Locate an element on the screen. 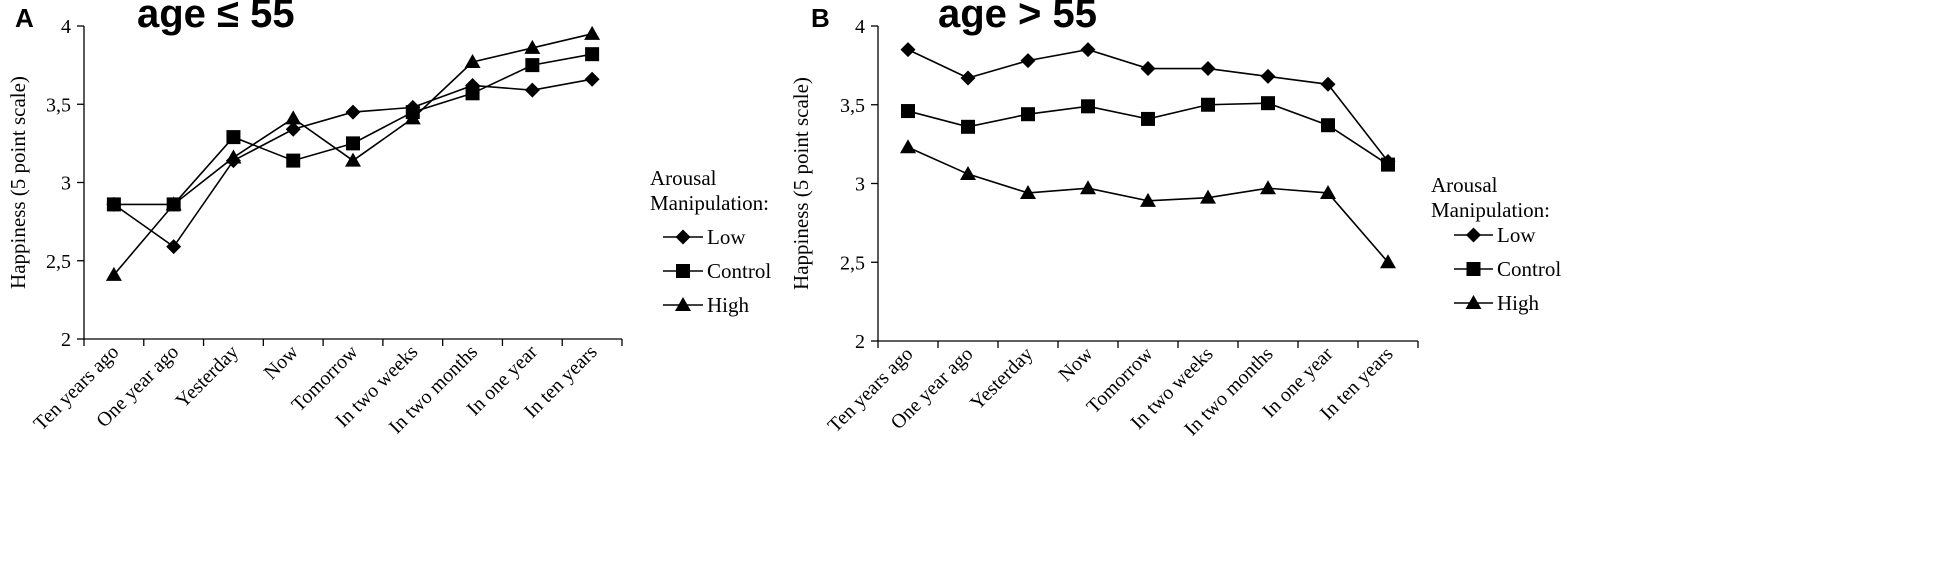 This screenshot has width=1959, height=563. series-low is located at coordinates (1148, 105).